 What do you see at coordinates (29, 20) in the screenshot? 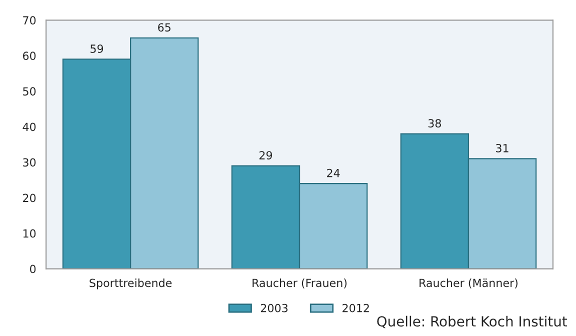
I see `y-tick-label: 70` at bounding box center [29, 20].